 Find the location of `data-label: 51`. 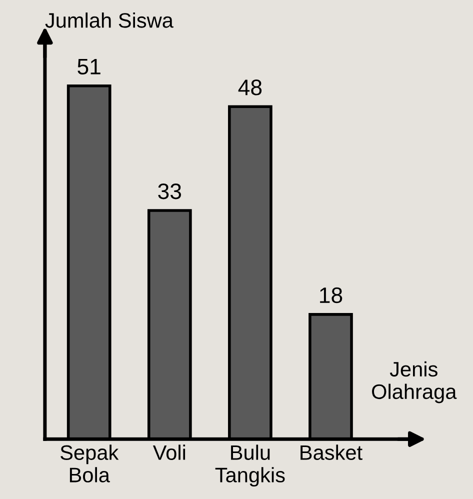

data-label: 51 is located at coordinates (89, 67).